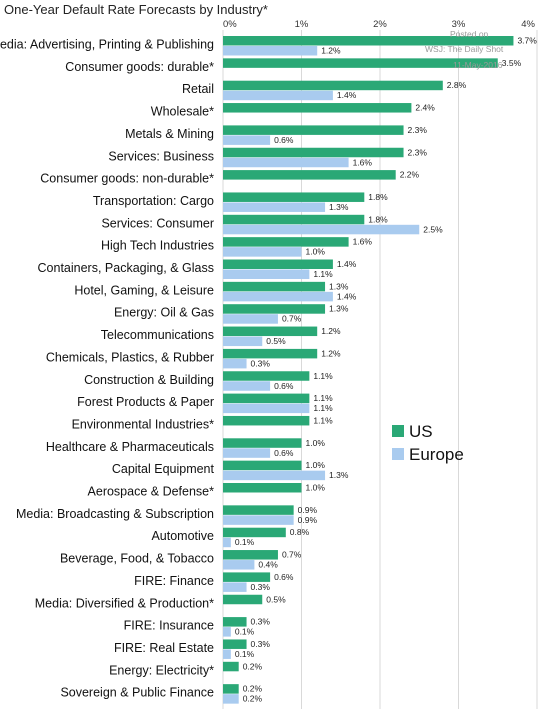  I want to click on value-label-europe: 1.6%, so click(363, 162).